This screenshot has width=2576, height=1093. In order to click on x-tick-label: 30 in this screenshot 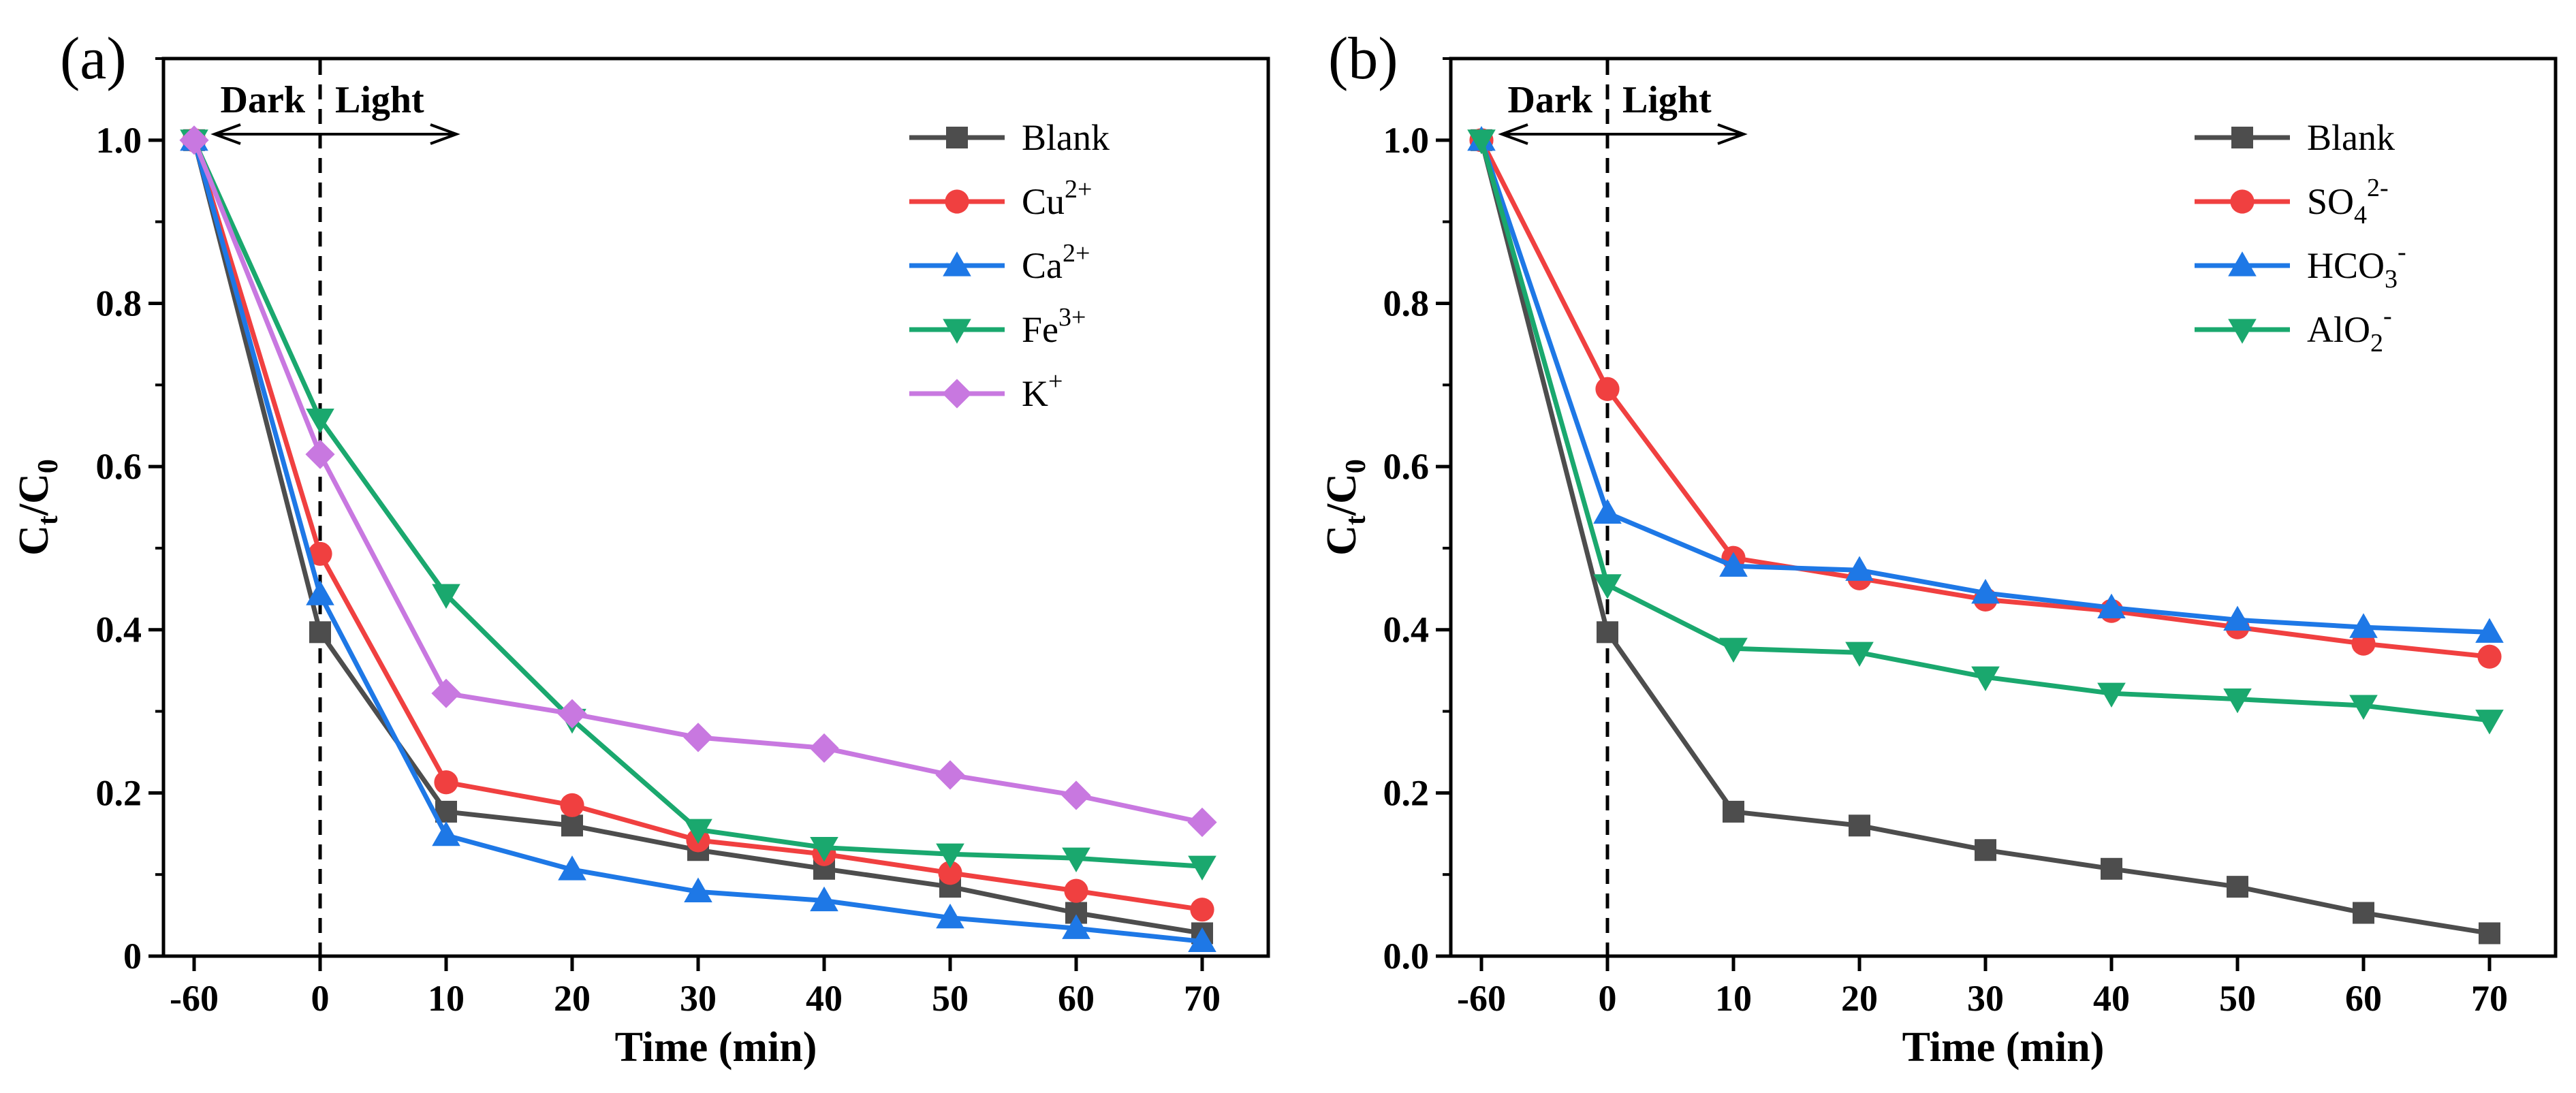, I will do `click(1985, 998)`.